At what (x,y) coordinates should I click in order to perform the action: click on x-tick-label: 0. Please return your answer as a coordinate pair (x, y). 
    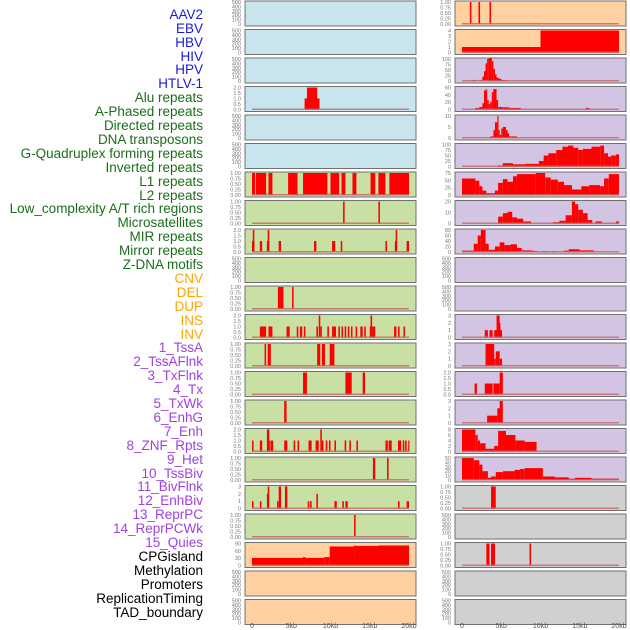
    Looking at the image, I should click on (252, 626).